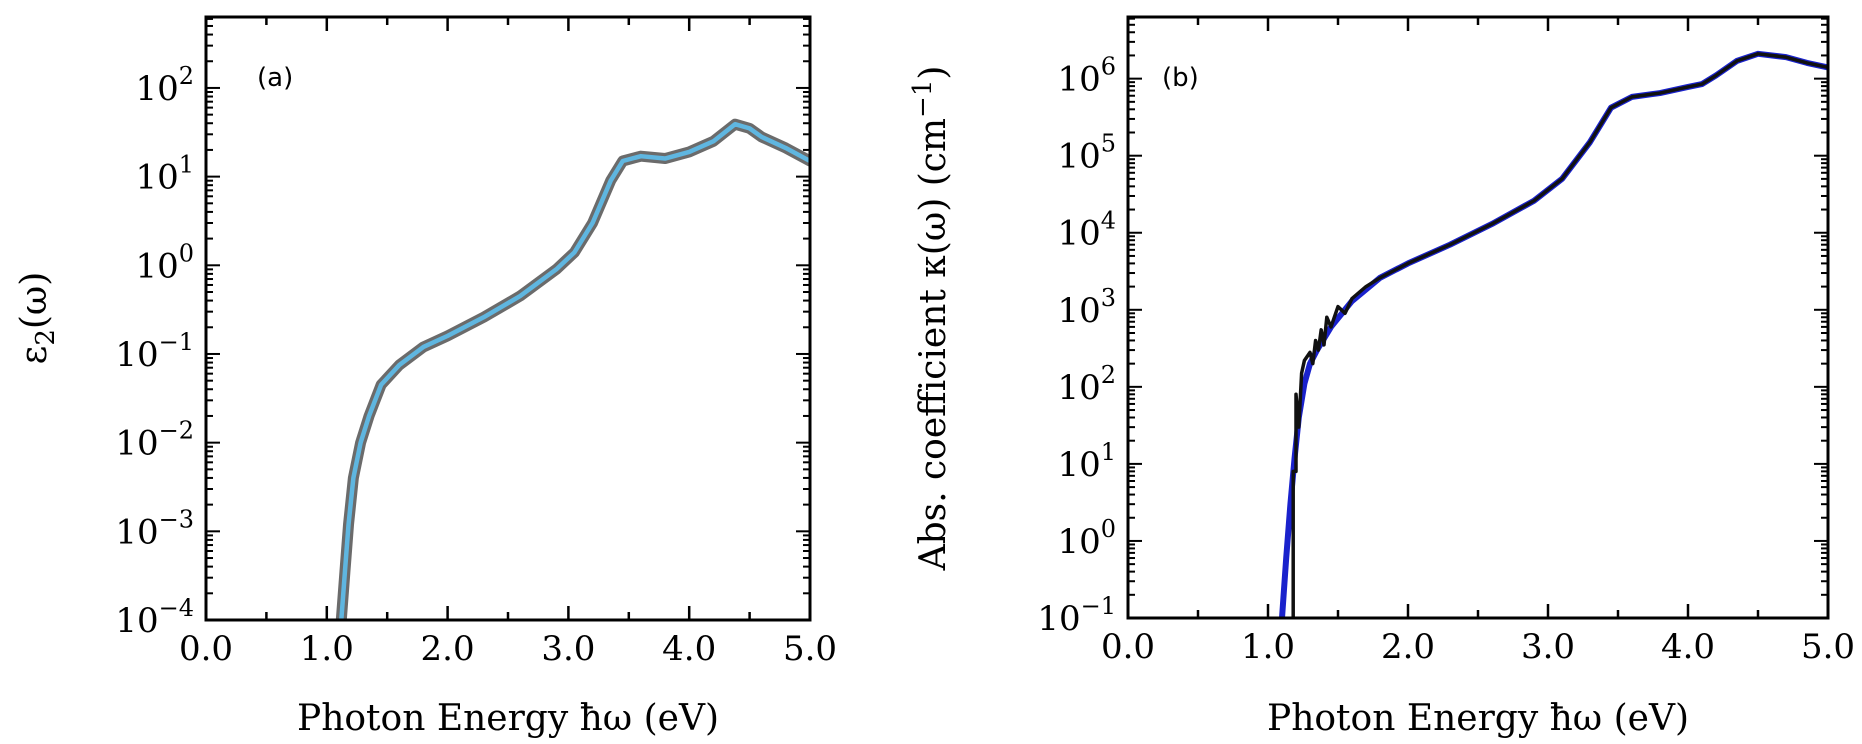 The image size is (1862, 744). What do you see at coordinates (1548, 647) in the screenshot?
I see `panel-b-xtick-label: 3.0` at bounding box center [1548, 647].